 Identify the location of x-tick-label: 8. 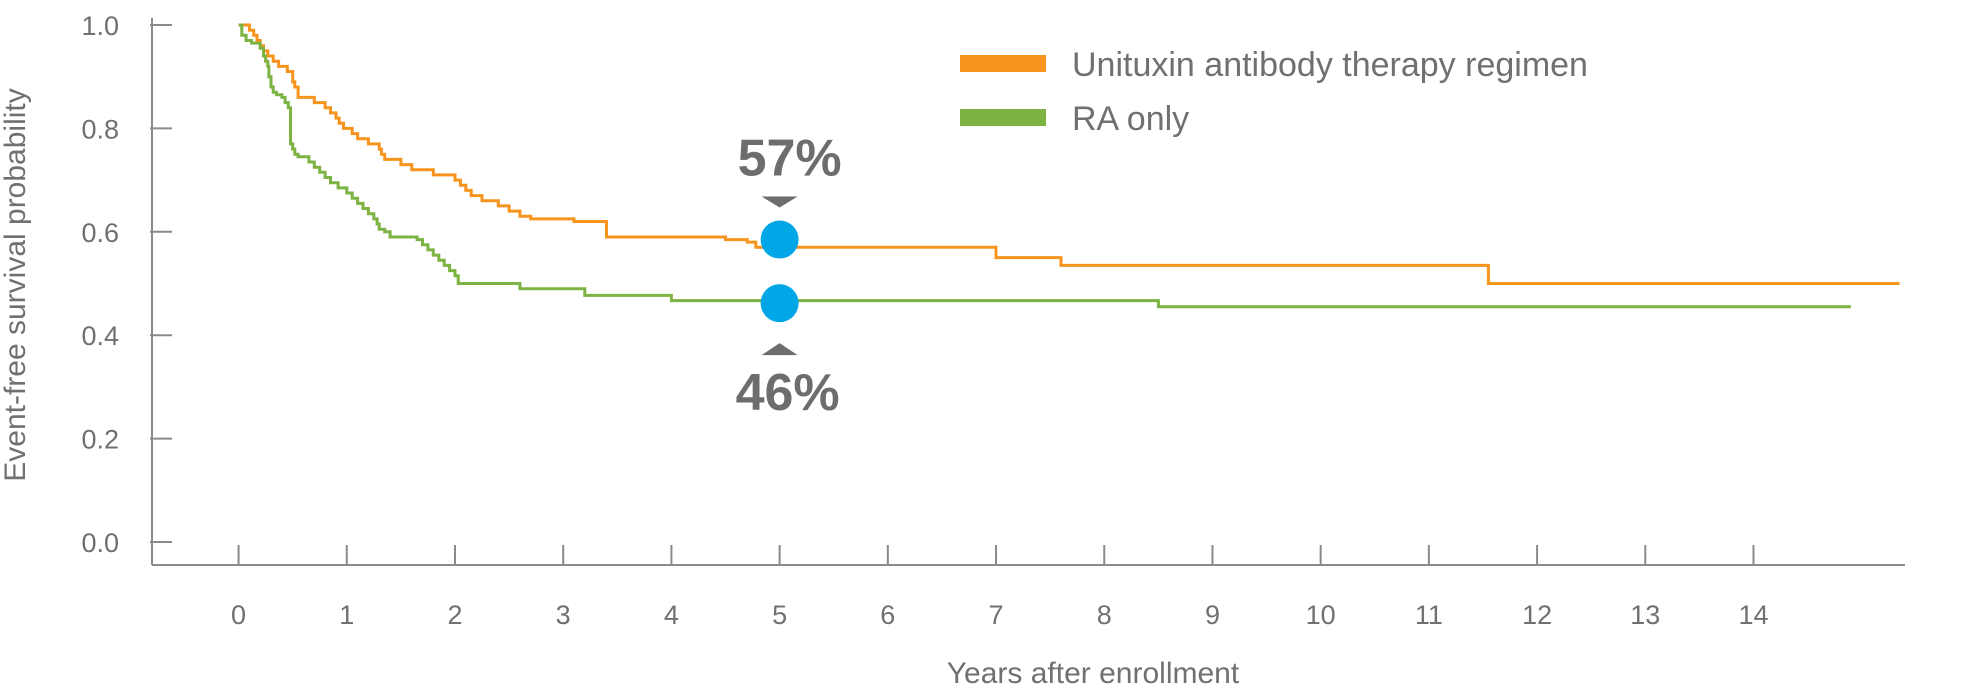
(1104, 615).